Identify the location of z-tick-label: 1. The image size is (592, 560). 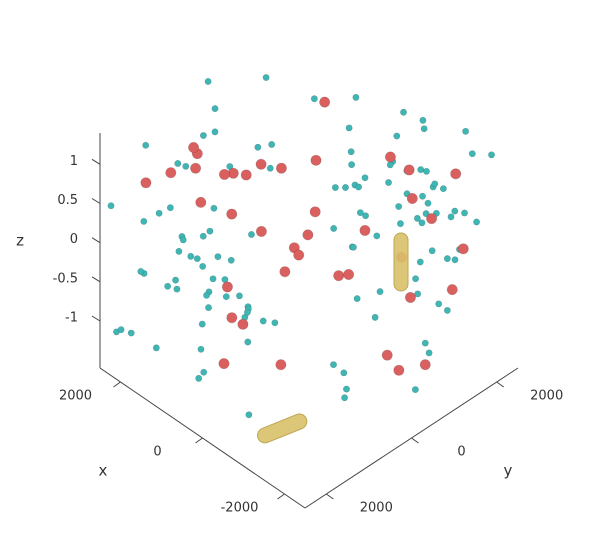
(74, 161).